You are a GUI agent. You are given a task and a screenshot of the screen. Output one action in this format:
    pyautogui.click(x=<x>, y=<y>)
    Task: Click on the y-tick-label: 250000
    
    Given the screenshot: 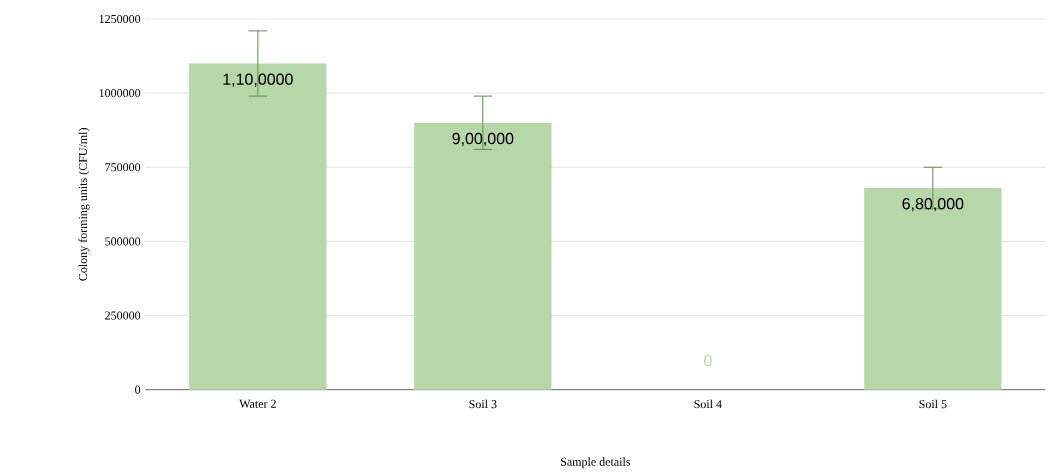 What is the action you would take?
    pyautogui.click(x=123, y=315)
    